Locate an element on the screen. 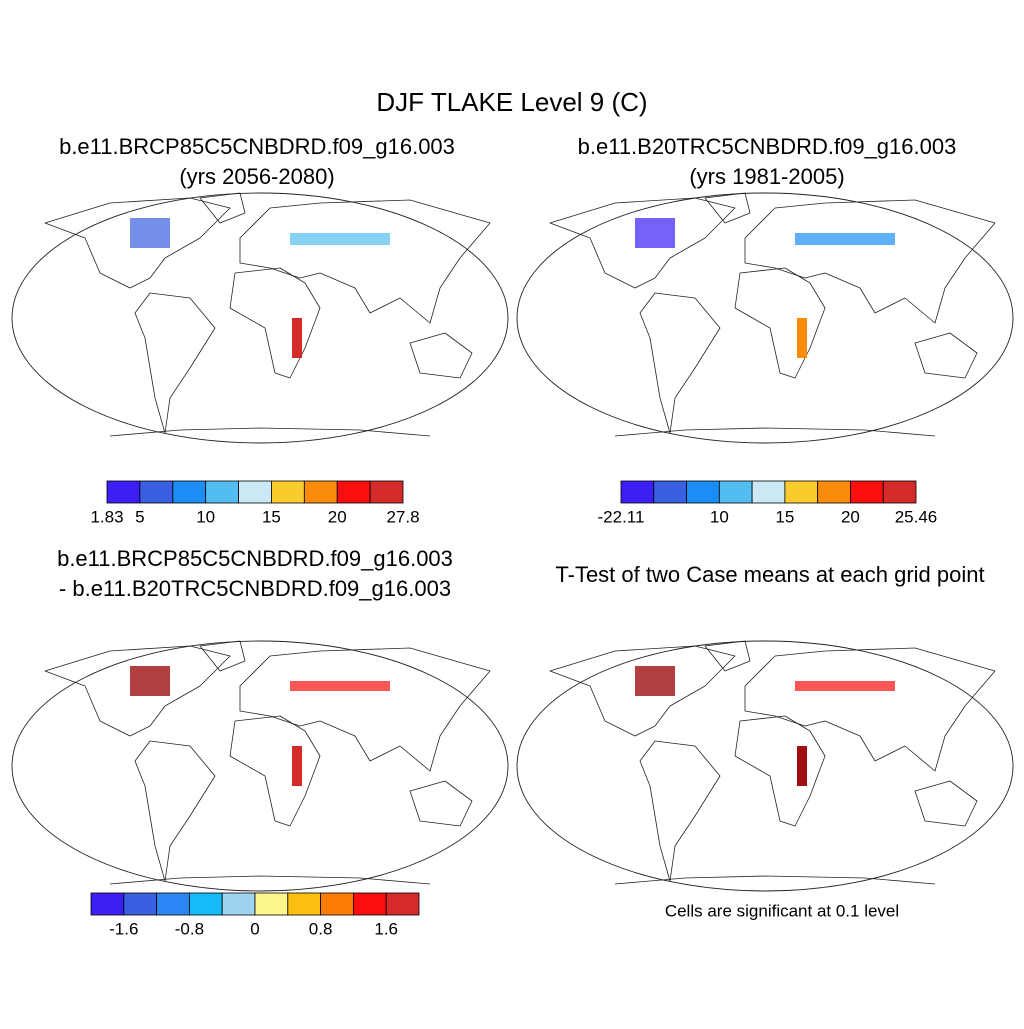  colorbar-label: 1.83 is located at coordinates (106, 516).